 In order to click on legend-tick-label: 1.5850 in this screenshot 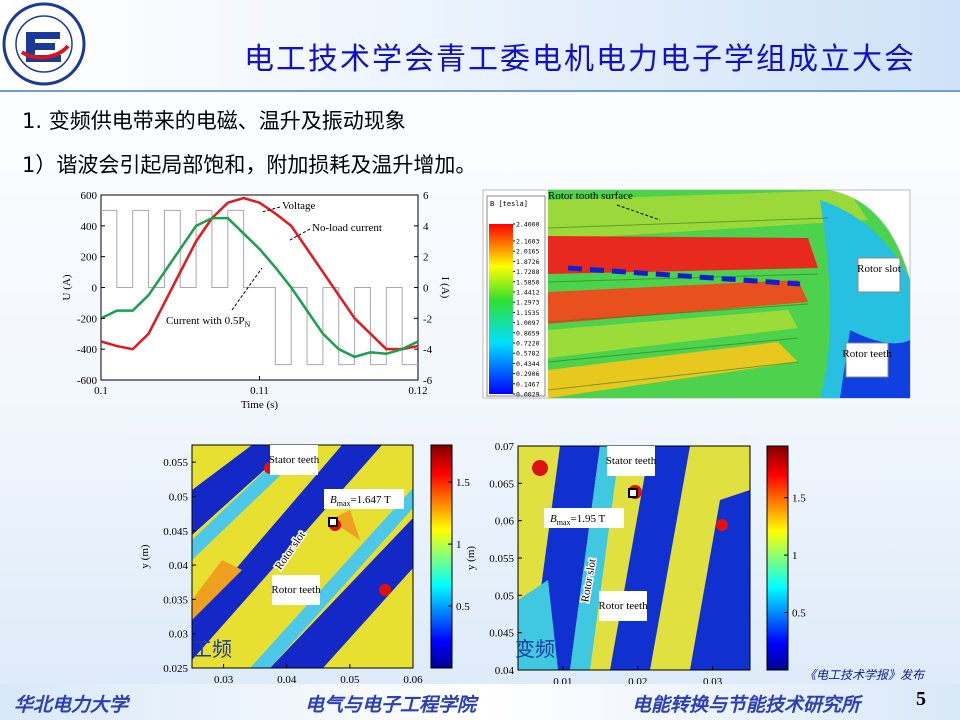, I will do `click(528, 282)`.